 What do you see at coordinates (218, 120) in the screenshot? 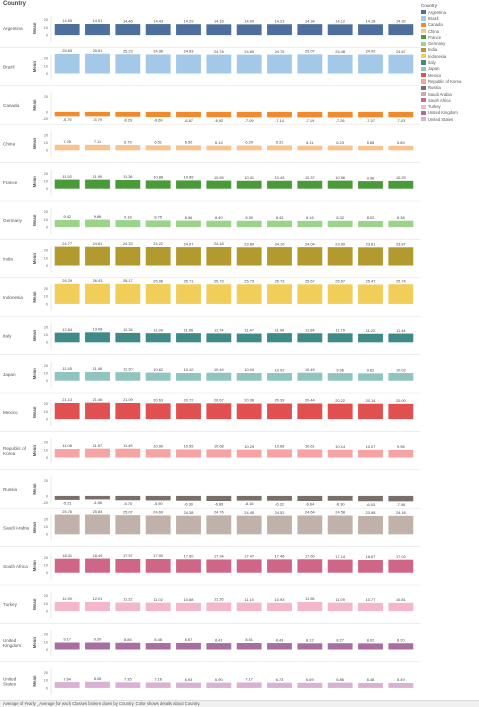
I see `data-label: -6.92` at bounding box center [218, 120].